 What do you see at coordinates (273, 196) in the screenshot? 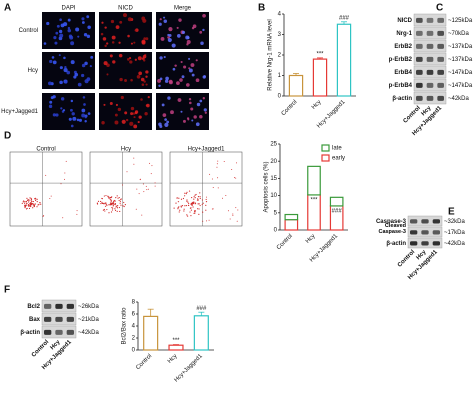
I see `y-tick-label: 10` at bounding box center [273, 196].